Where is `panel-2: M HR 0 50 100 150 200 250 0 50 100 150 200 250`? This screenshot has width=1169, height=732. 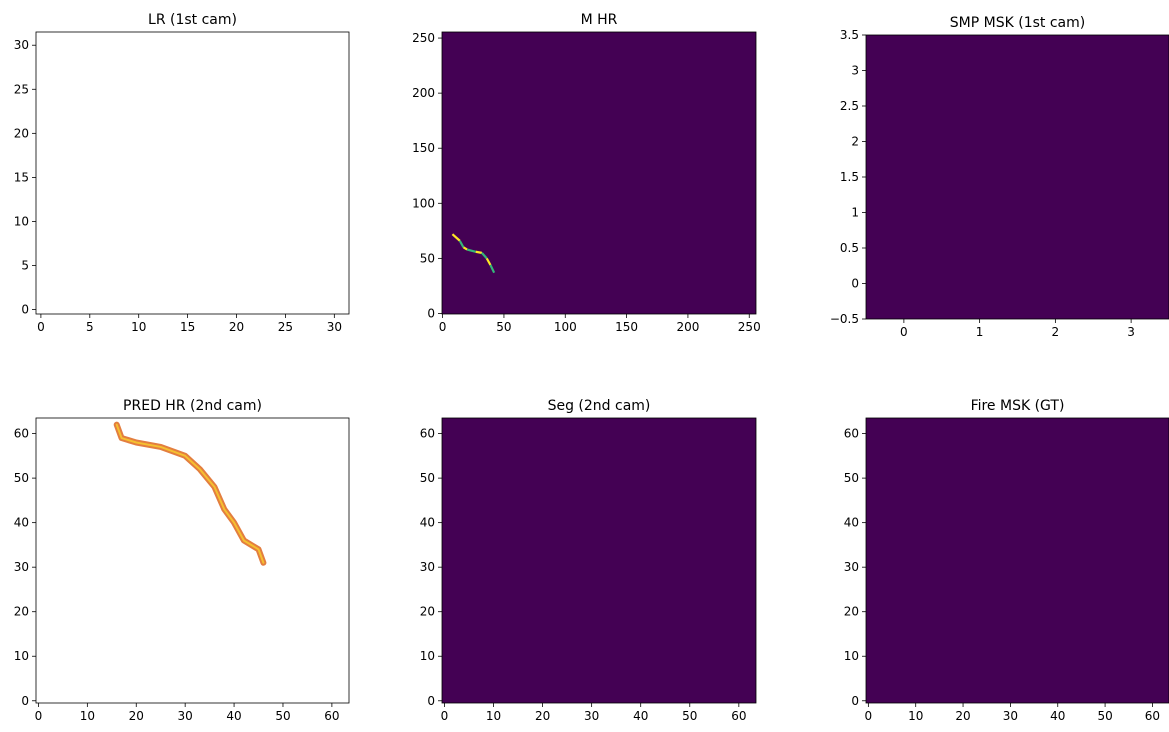 panel-2: M HR 0 50 100 150 200 250 0 50 100 150 200 250 is located at coordinates (586, 173).